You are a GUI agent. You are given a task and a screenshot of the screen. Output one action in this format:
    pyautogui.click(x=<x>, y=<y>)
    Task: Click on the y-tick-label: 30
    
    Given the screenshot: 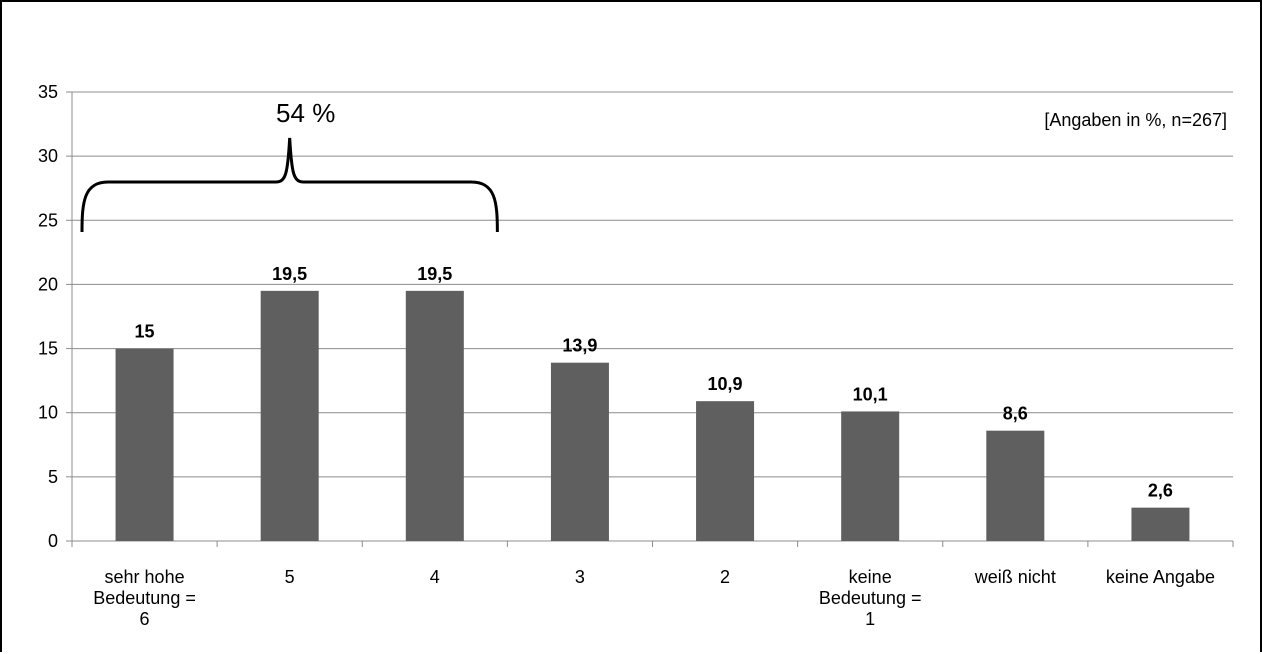 What is the action you would take?
    pyautogui.click(x=48, y=156)
    